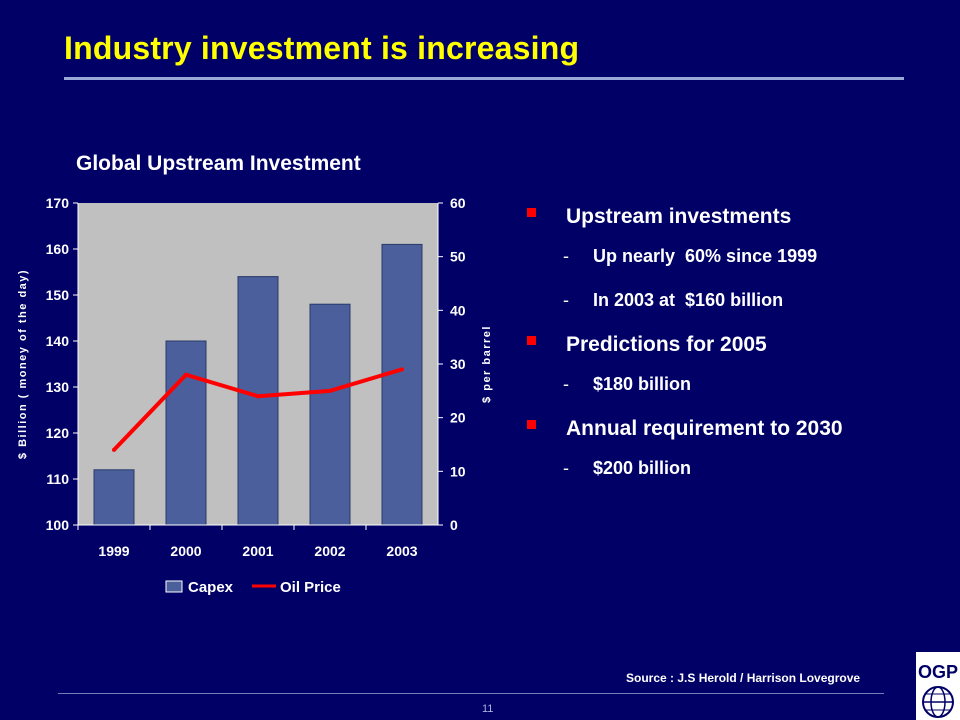 The image size is (960, 720). I want to click on y2-tick-label: 0, so click(454, 525).